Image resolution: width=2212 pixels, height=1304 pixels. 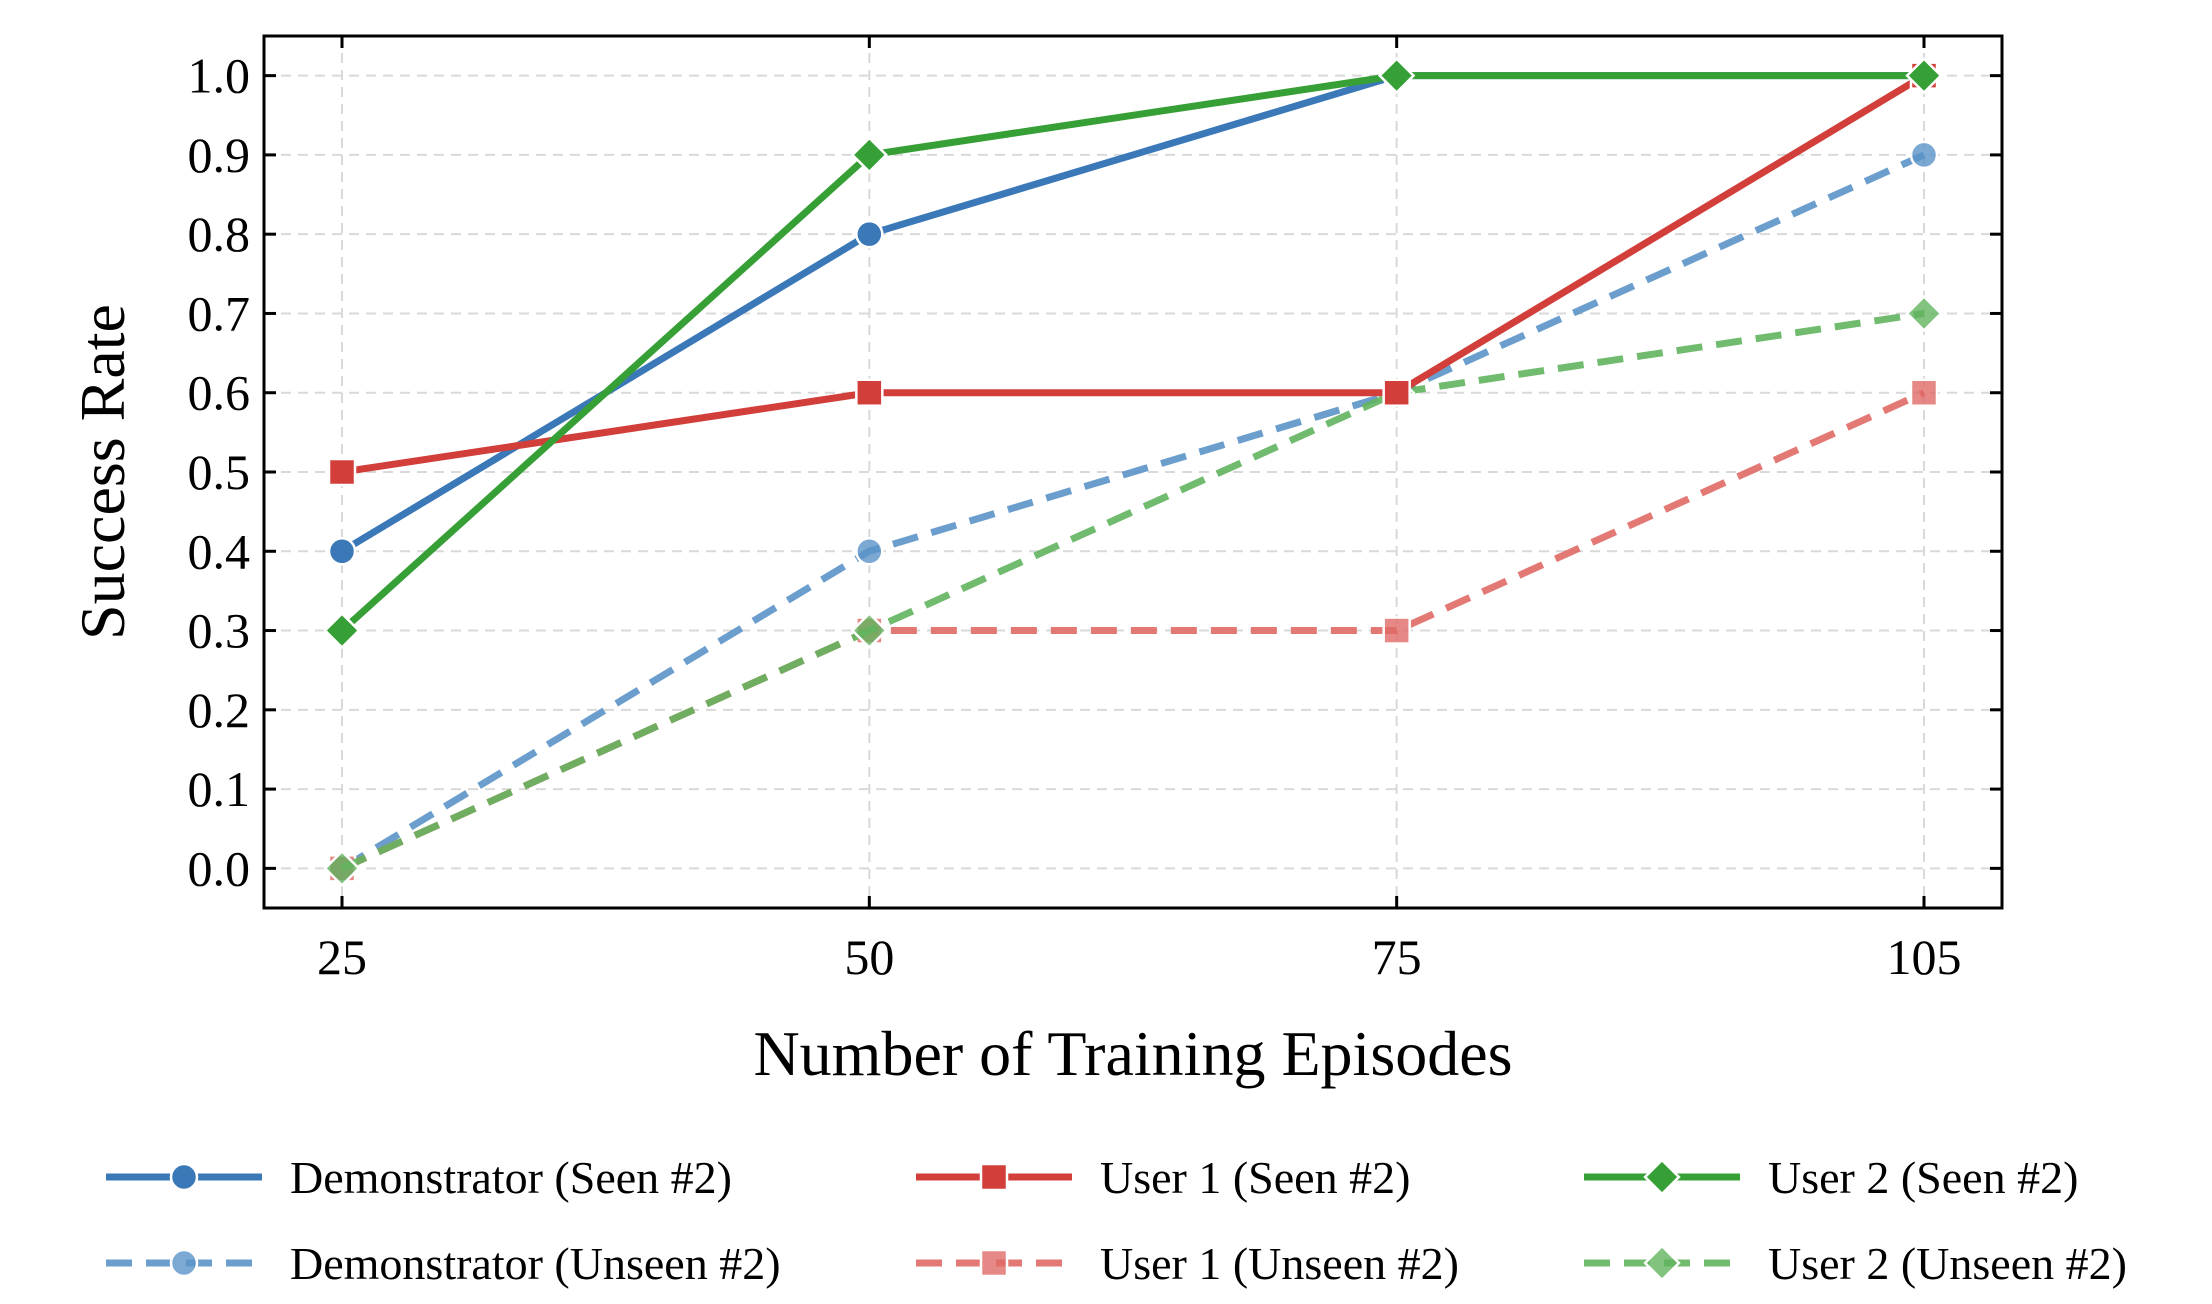 I want to click on legend-item-0: Demonstrator (Seen #2), so click(x=419, y=1177).